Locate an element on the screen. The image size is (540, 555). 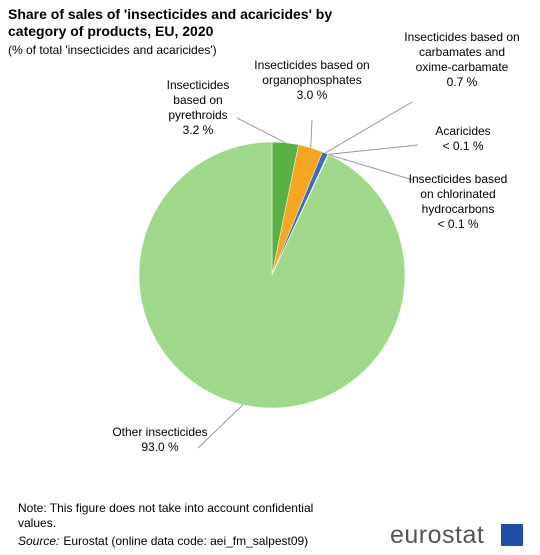
category-label: Insecticides based on organophosphates is located at coordinates (312, 72).